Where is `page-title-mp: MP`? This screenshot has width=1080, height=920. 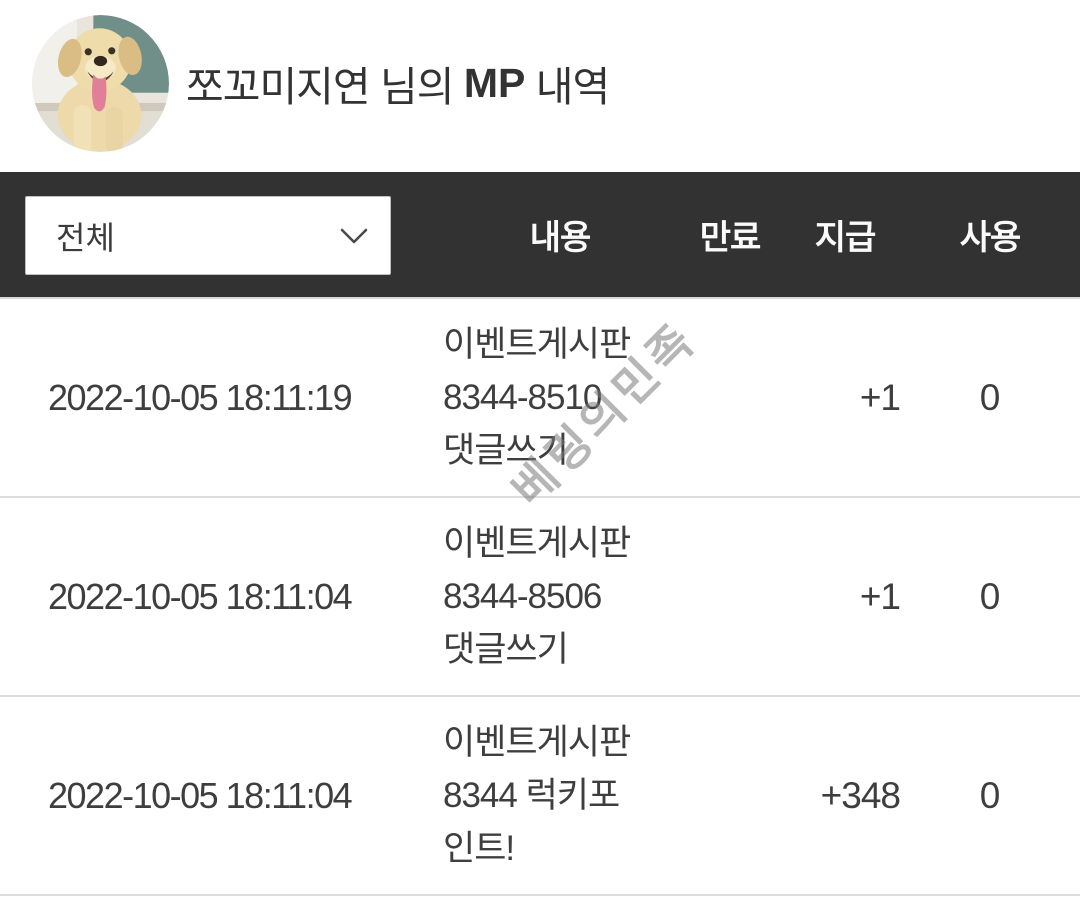 page-title-mp: MP is located at coordinates (494, 82).